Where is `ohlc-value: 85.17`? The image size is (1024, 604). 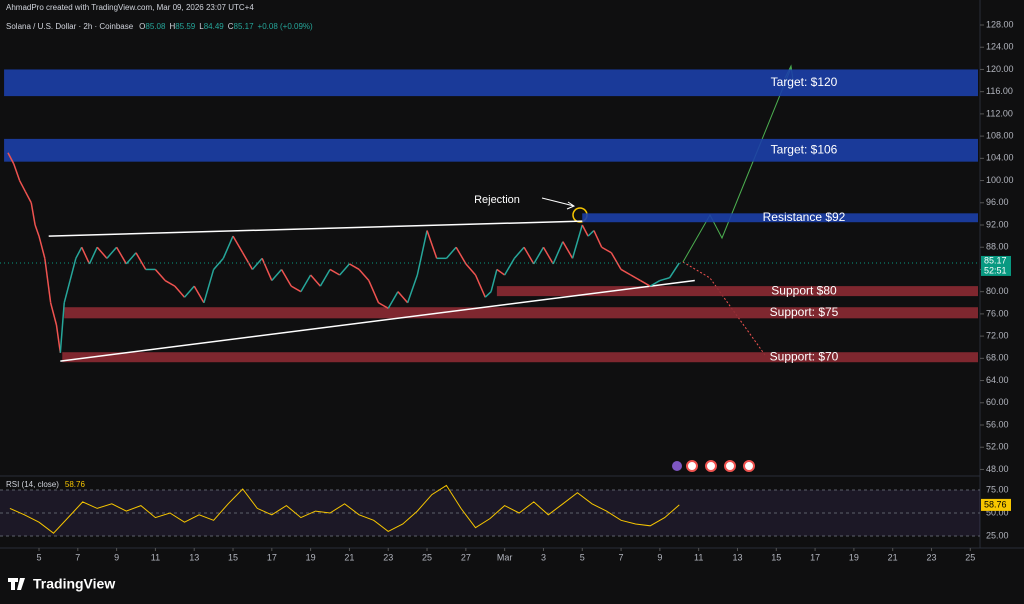 ohlc-value: 85.17 is located at coordinates (244, 26).